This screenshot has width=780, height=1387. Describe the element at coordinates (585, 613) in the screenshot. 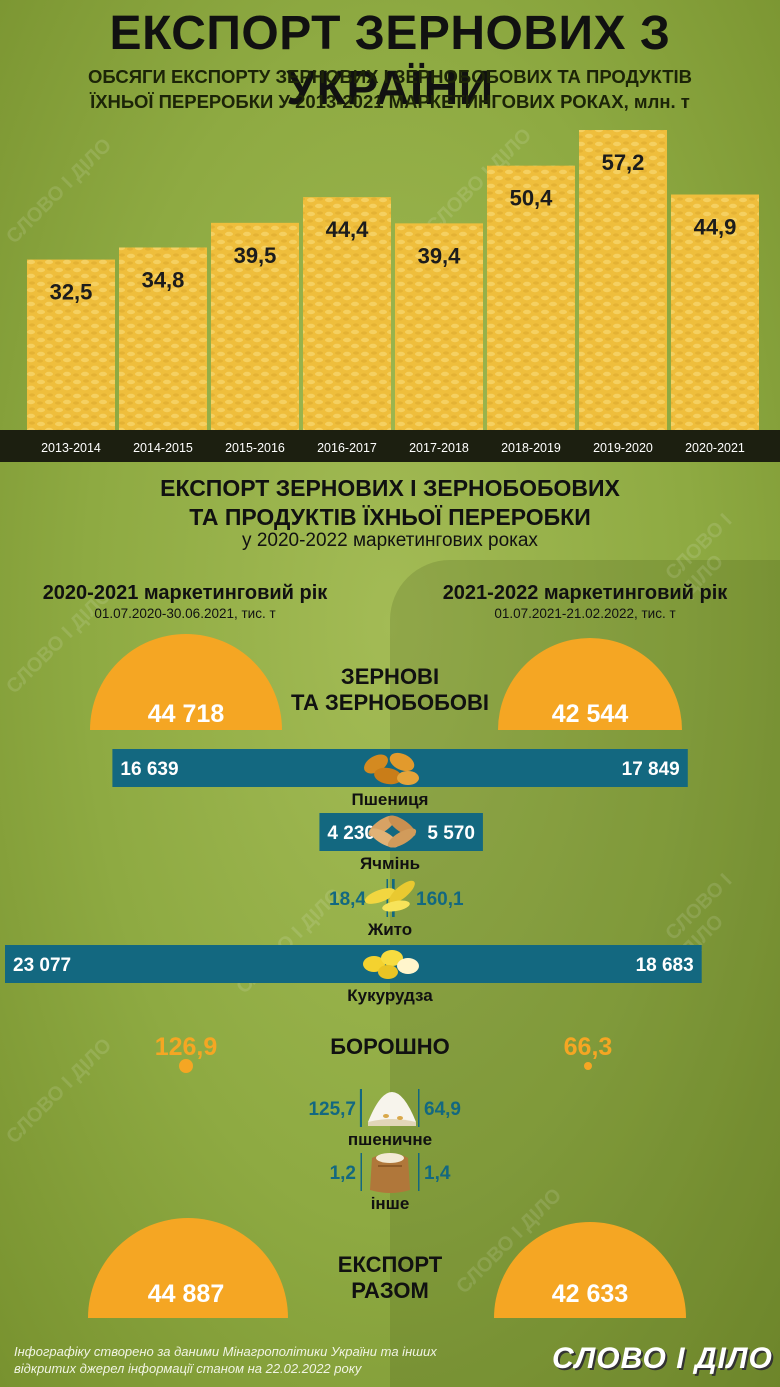

I see `right-column-date: 01.07.2021-21.02.2022, тис. т` at that location.